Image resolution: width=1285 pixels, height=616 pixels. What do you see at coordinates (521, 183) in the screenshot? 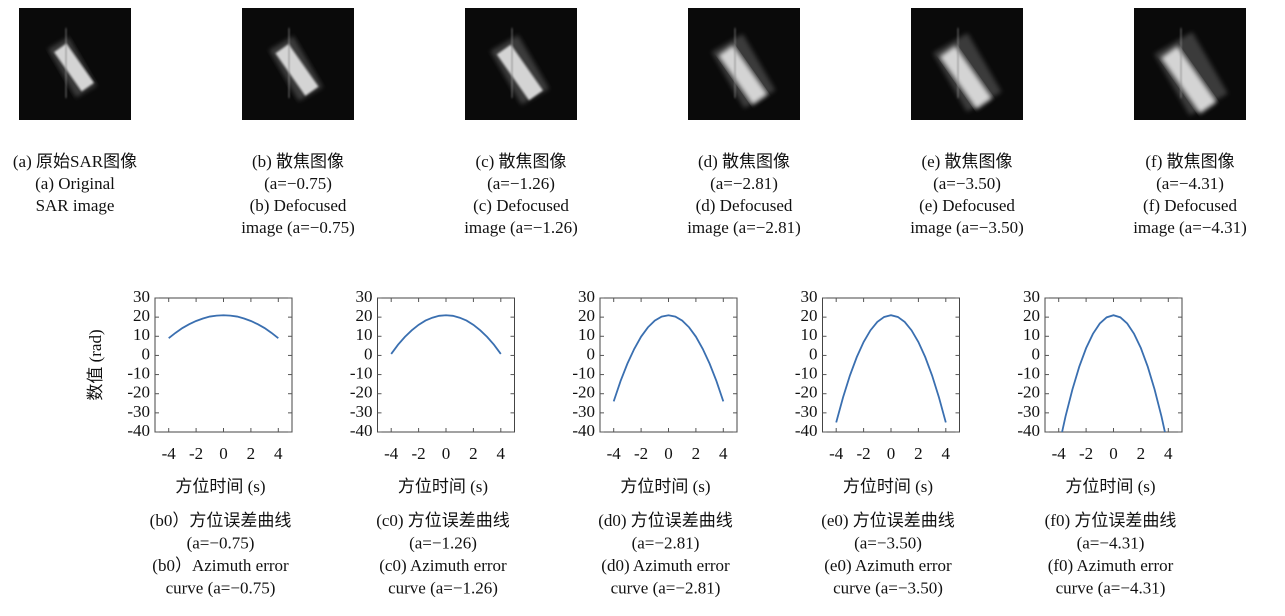
I see `image-caption: (a=−1.26)` at bounding box center [521, 183].